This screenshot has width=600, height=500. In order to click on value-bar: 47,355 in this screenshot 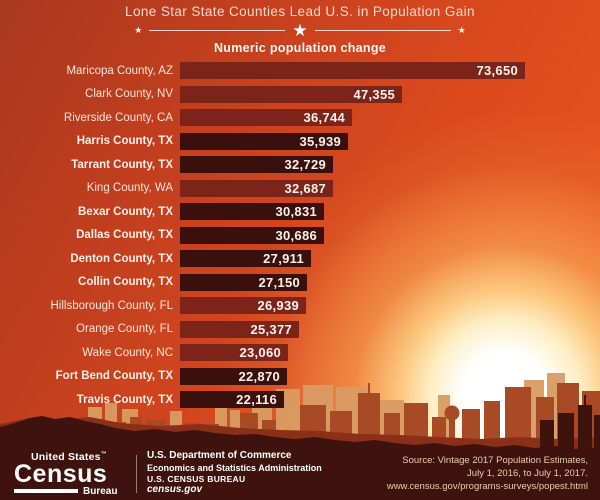, I will do `click(291, 94)`.